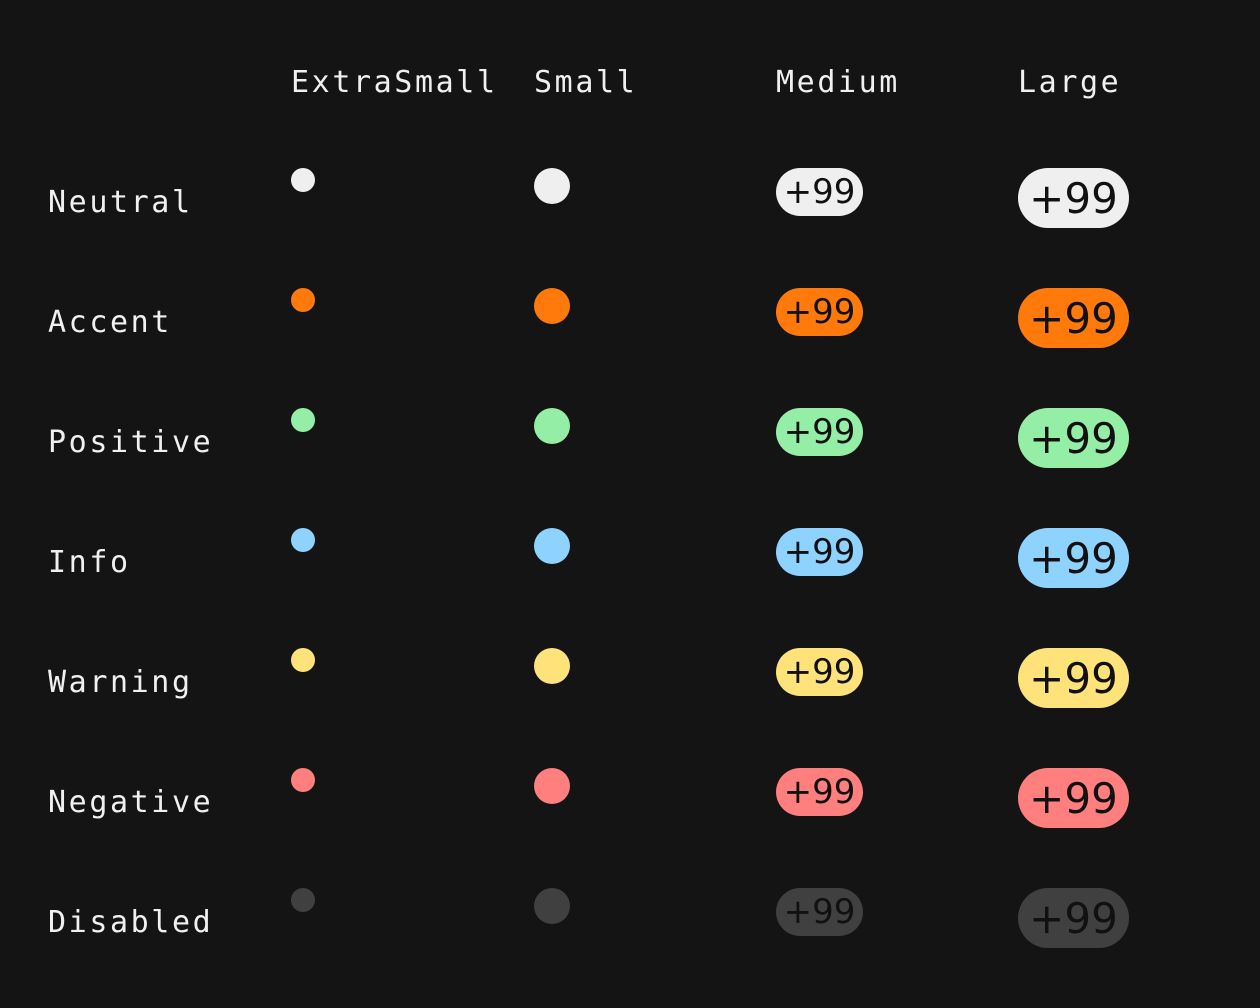 This screenshot has height=1008, width=1260. What do you see at coordinates (819, 312) in the screenshot?
I see `accent-medium-badge: +99` at bounding box center [819, 312].